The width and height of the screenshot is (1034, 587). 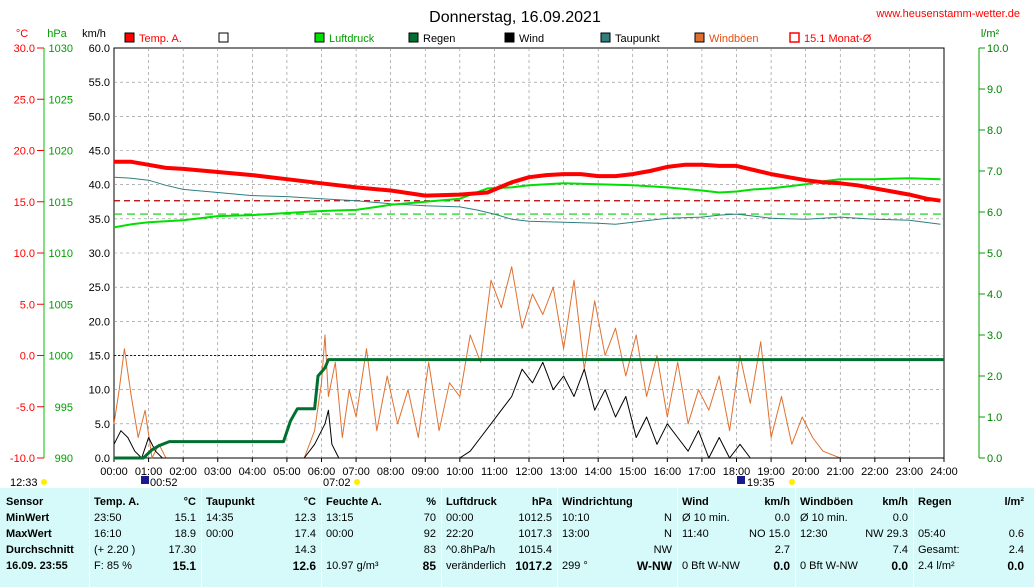 What do you see at coordinates (737, 472) in the screenshot?
I see `x-tick-label: 18:00` at bounding box center [737, 472].